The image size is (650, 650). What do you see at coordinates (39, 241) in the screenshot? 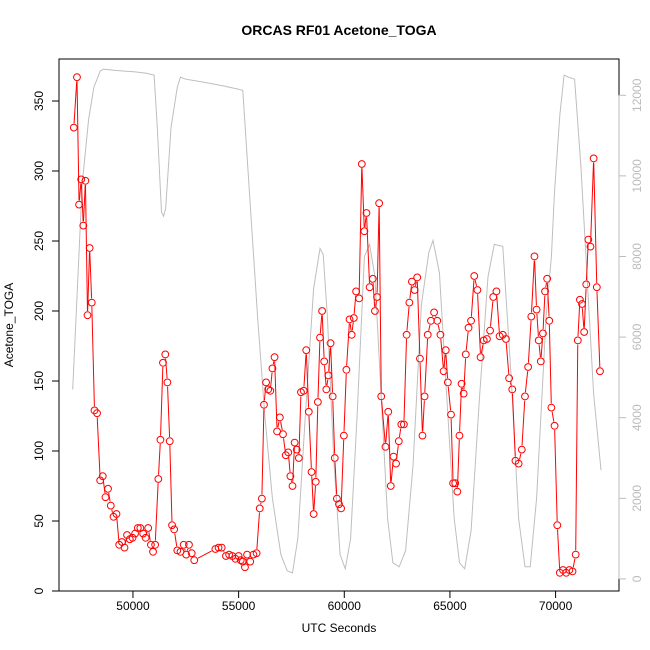
I see `y-tick-label: 250` at bounding box center [39, 241].